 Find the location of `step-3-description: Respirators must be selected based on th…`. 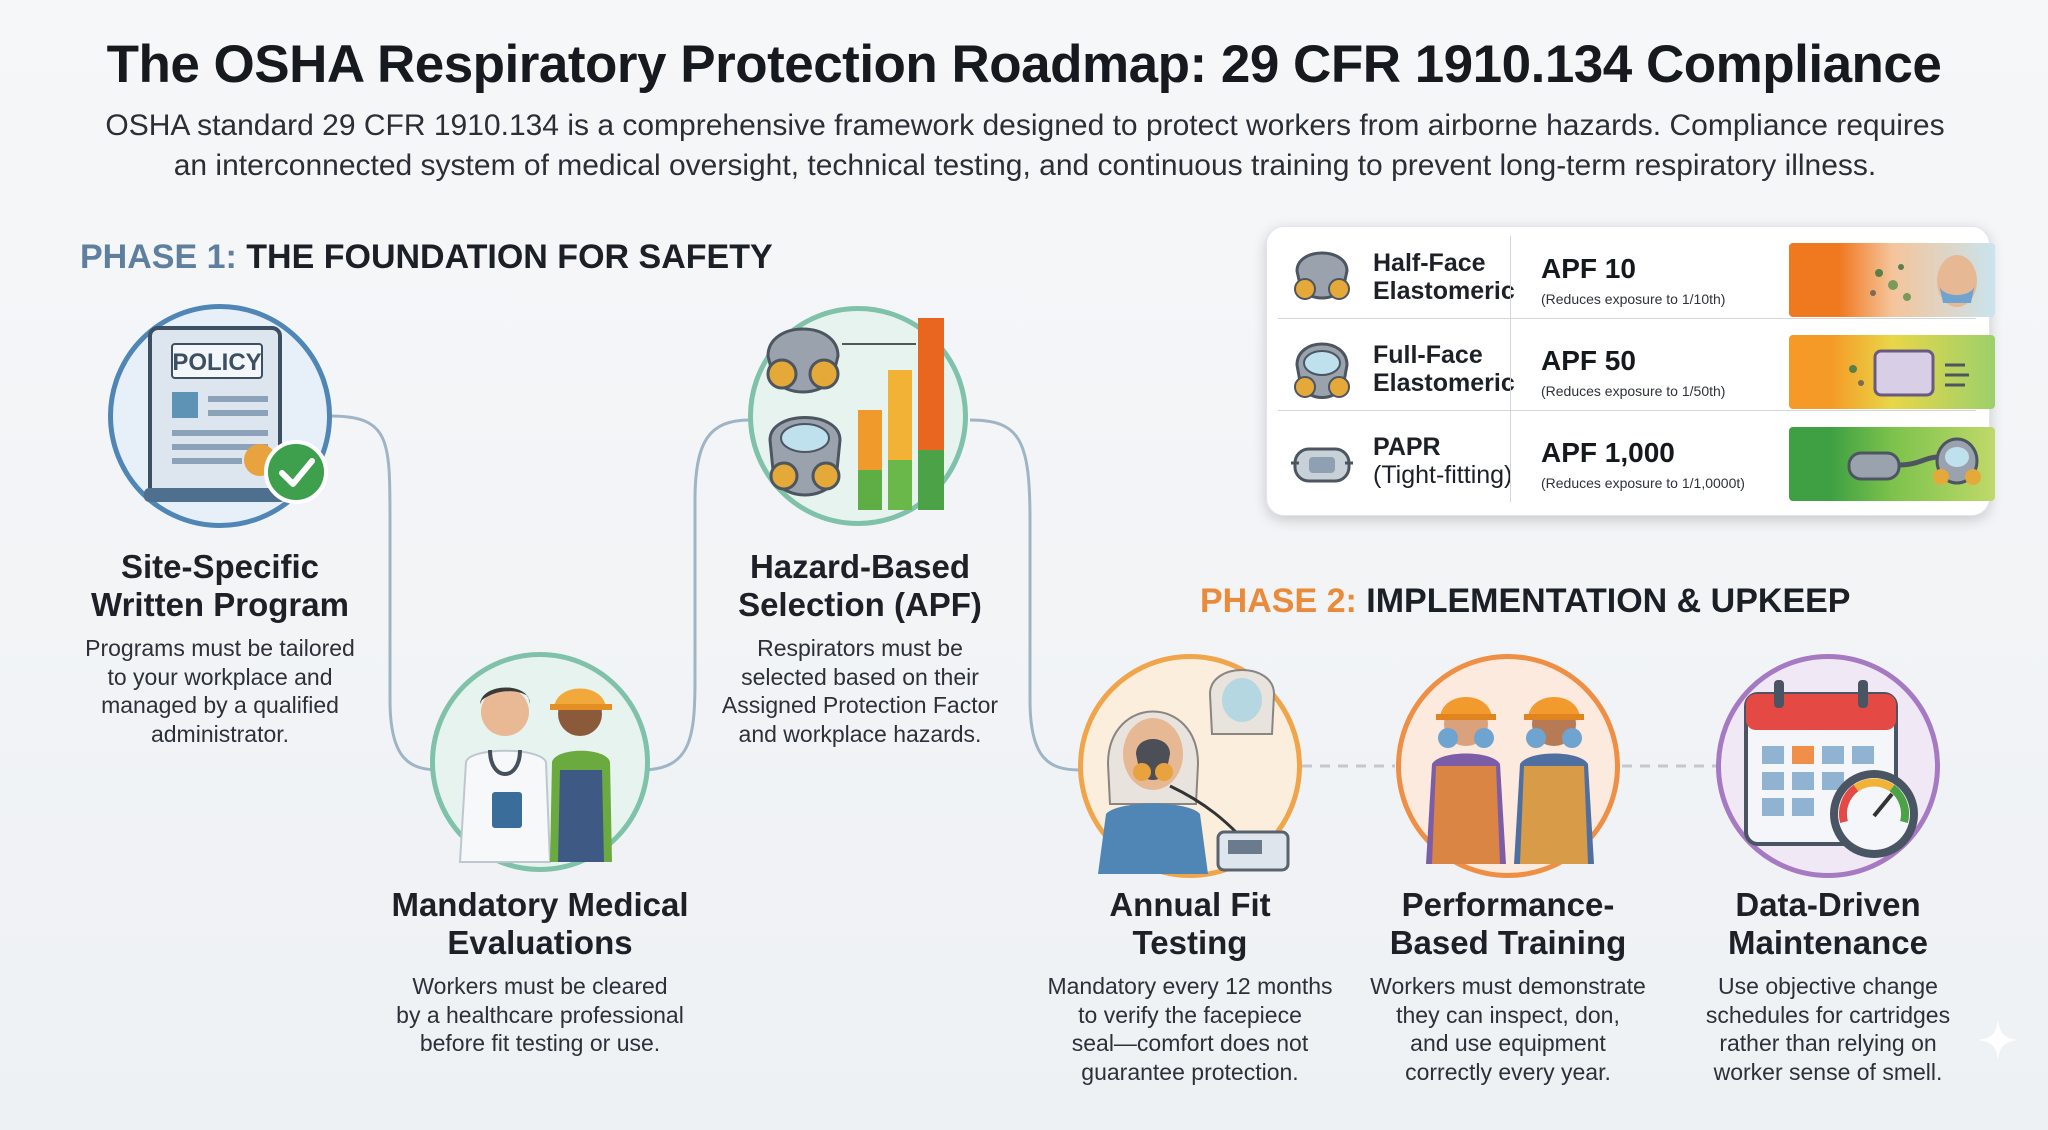

step-3-description: Respirators must be selected based on th… is located at coordinates (860, 691).